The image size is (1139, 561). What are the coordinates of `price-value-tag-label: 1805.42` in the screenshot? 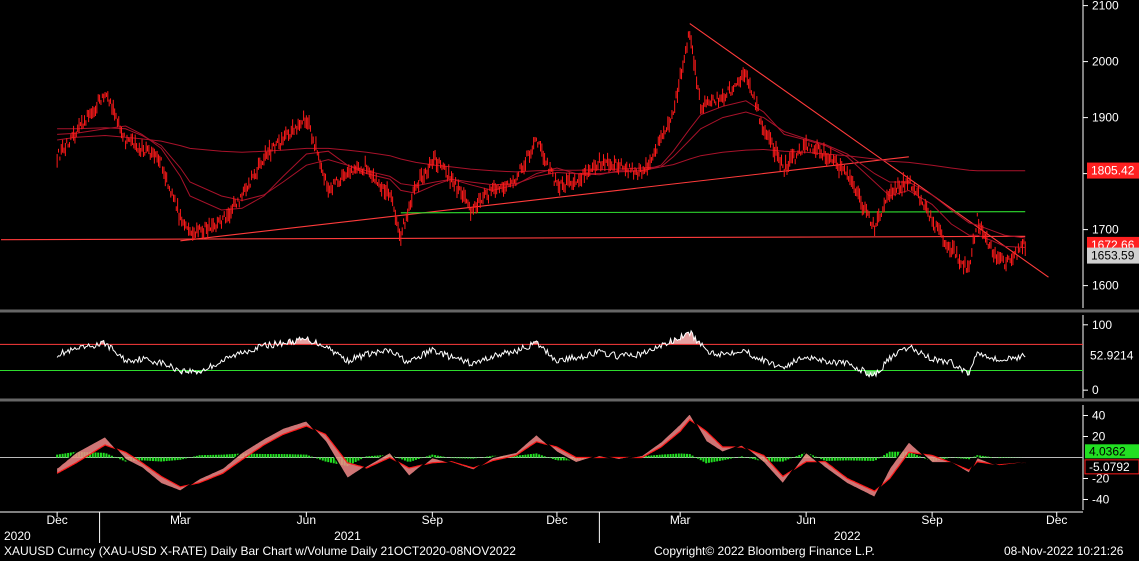 It's located at (1113, 171).